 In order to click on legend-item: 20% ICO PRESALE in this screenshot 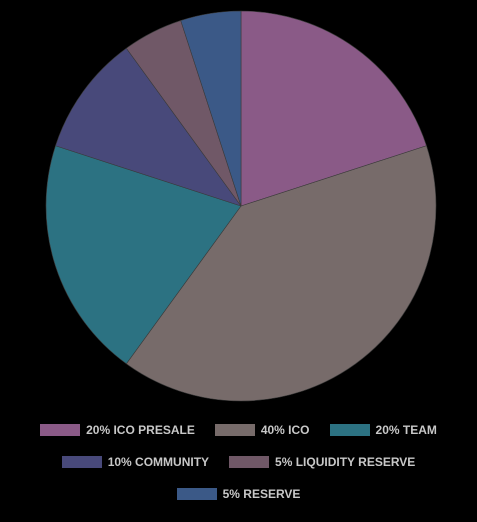, I will do `click(117, 430)`.